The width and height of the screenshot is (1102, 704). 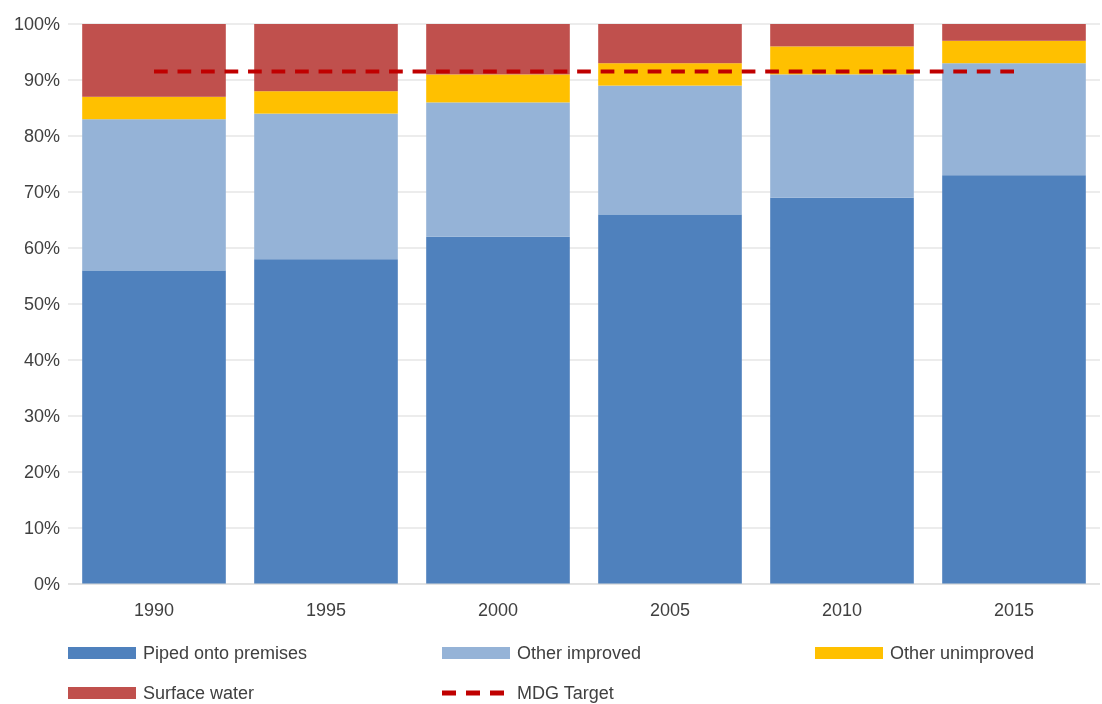 What do you see at coordinates (41, 80) in the screenshot?
I see `y-tick-label: 90%` at bounding box center [41, 80].